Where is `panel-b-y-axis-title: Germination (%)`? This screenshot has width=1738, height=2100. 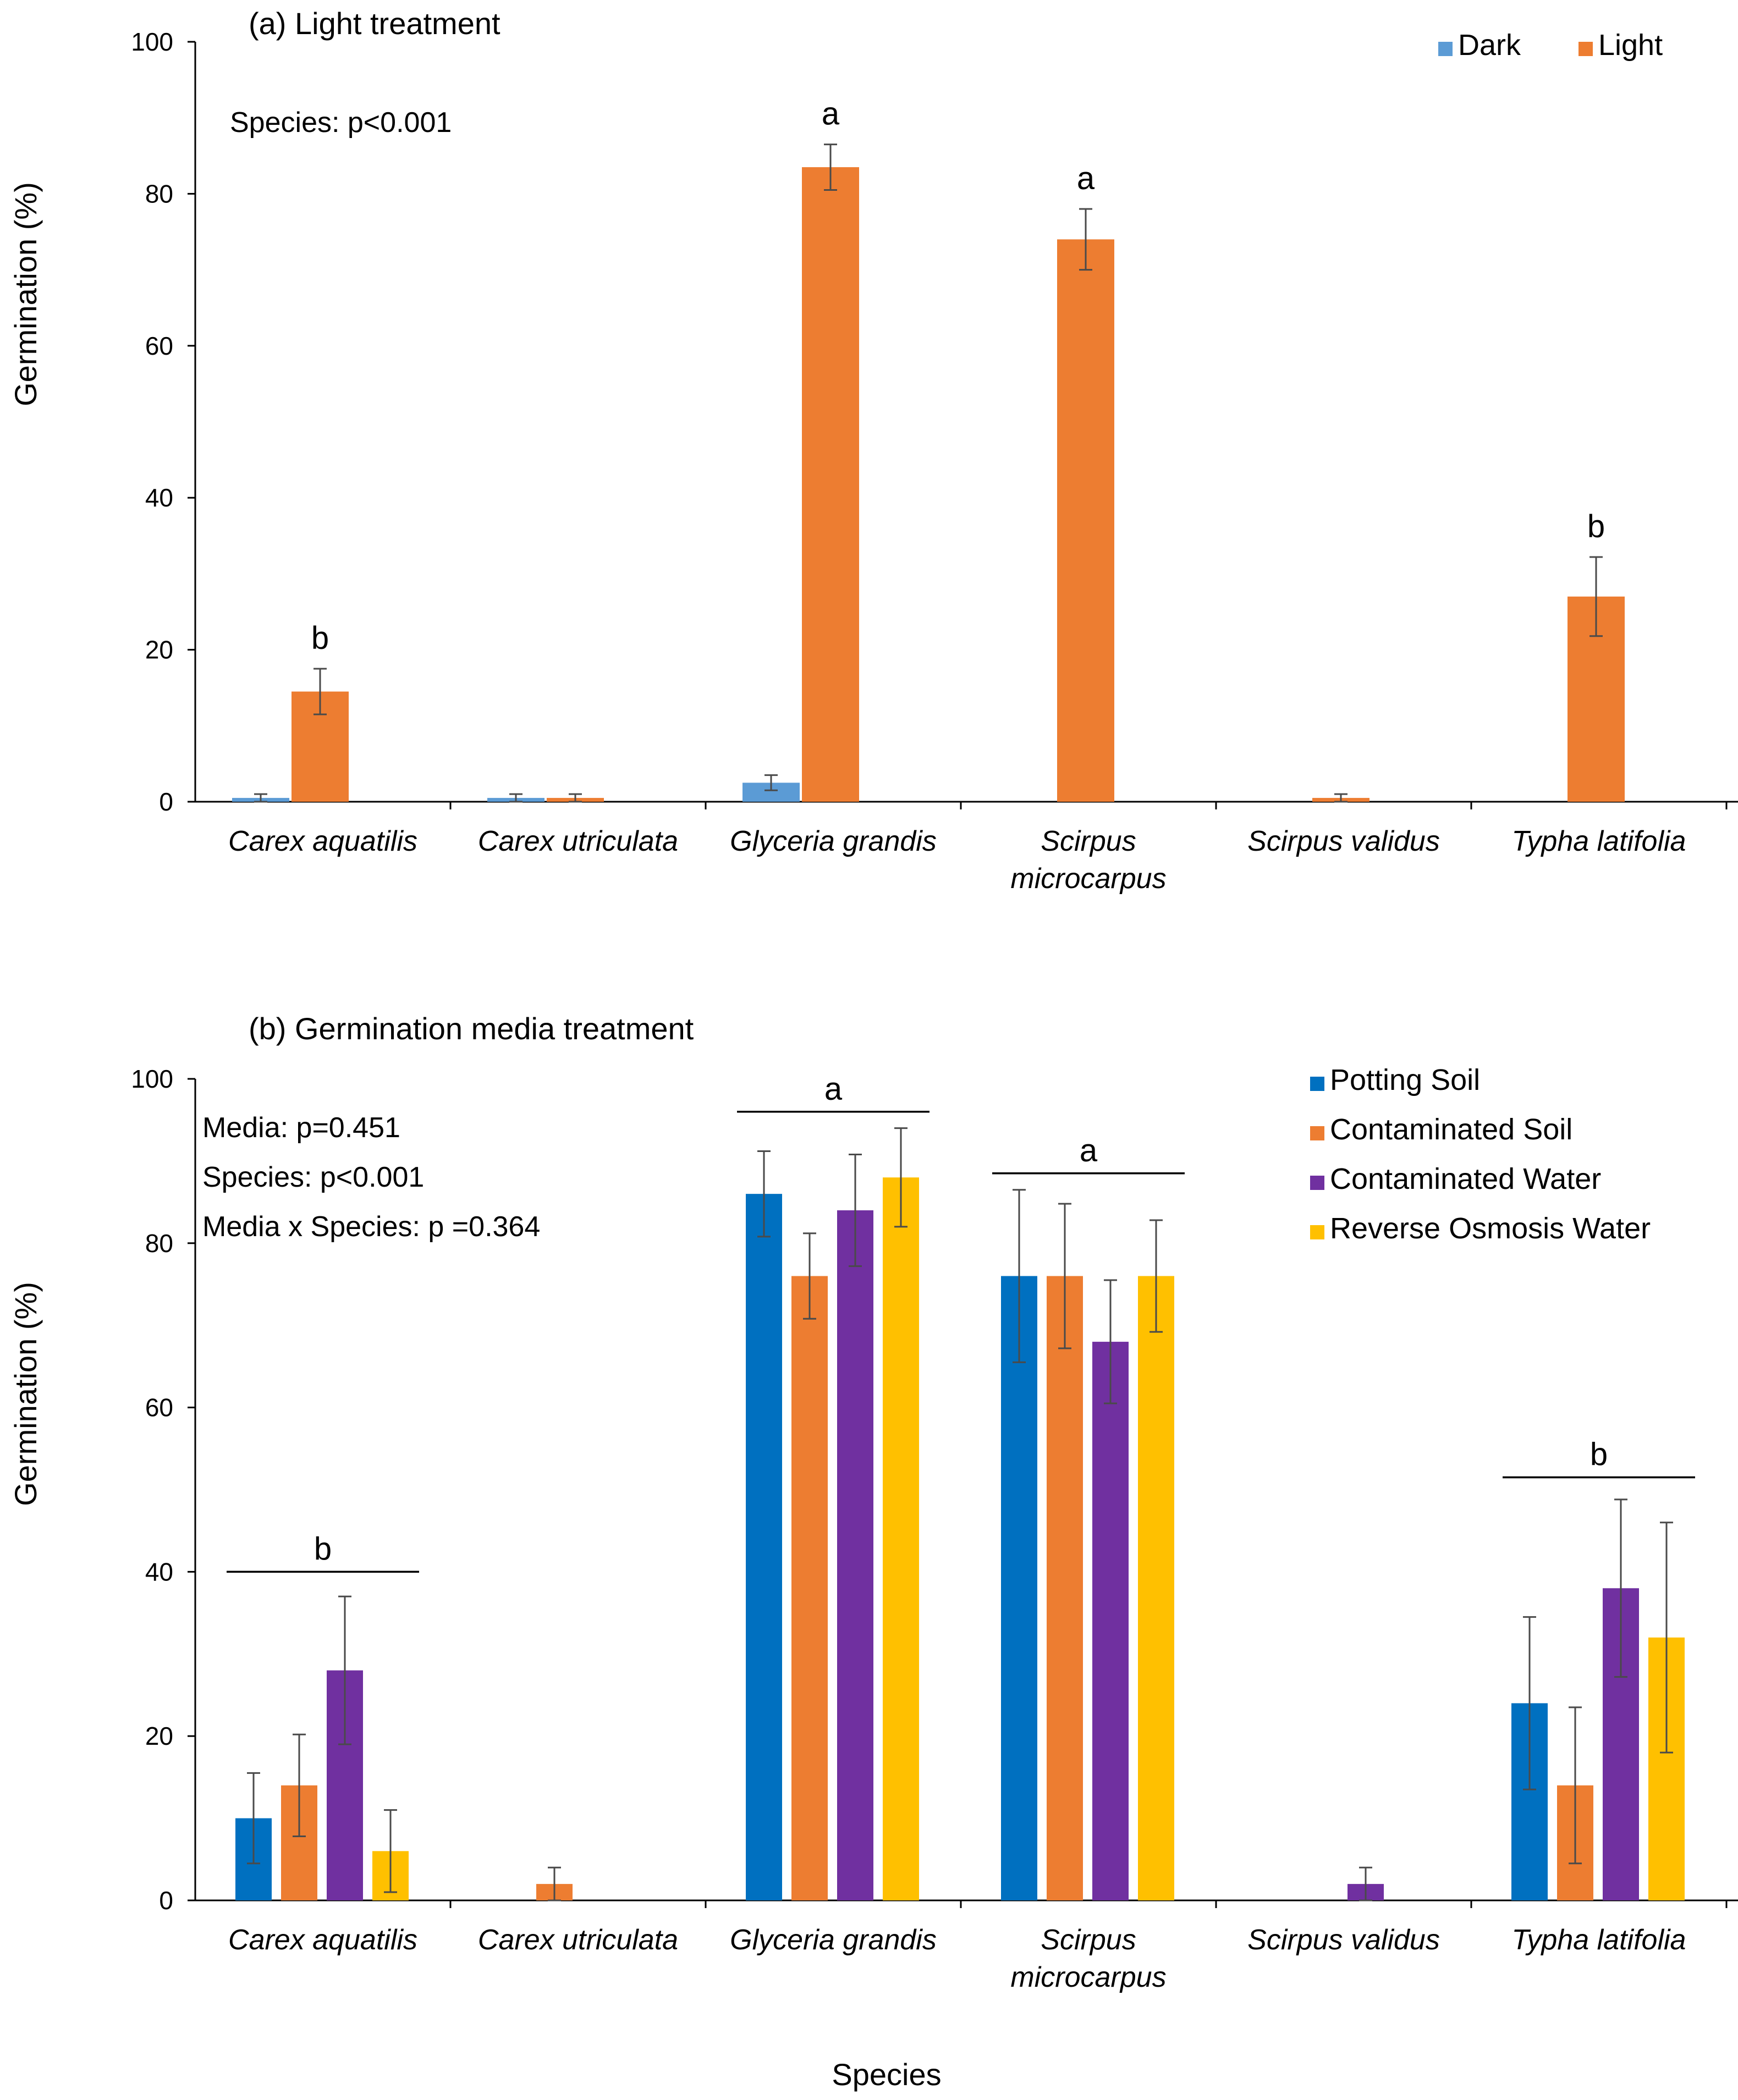
panel-b-y-axis-title: Germination (%) is located at coordinates (25, 1394).